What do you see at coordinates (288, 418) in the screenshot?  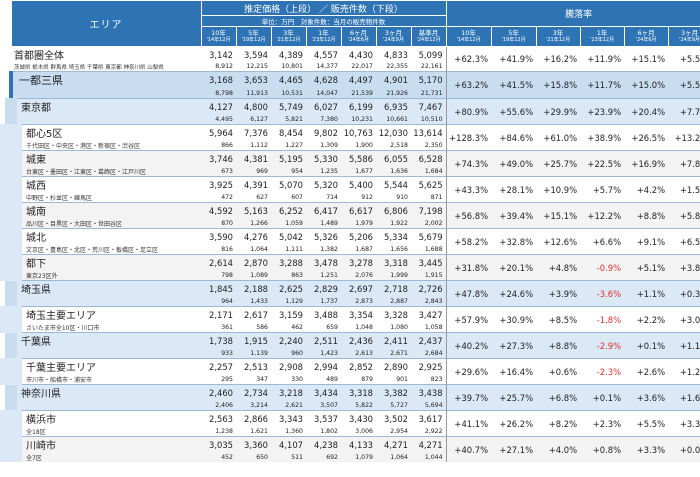 I see `price-cell: 3,343` at bounding box center [288, 418].